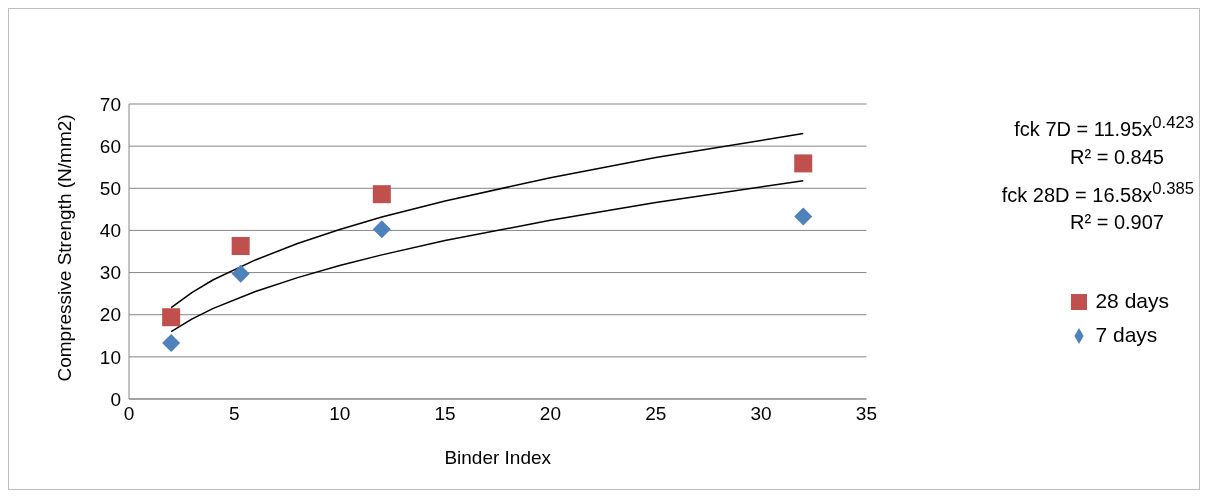 Image resolution: width=1214 pixels, height=497 pixels. Describe the element at coordinates (340, 414) in the screenshot. I see `x-tick-label: 10` at that location.